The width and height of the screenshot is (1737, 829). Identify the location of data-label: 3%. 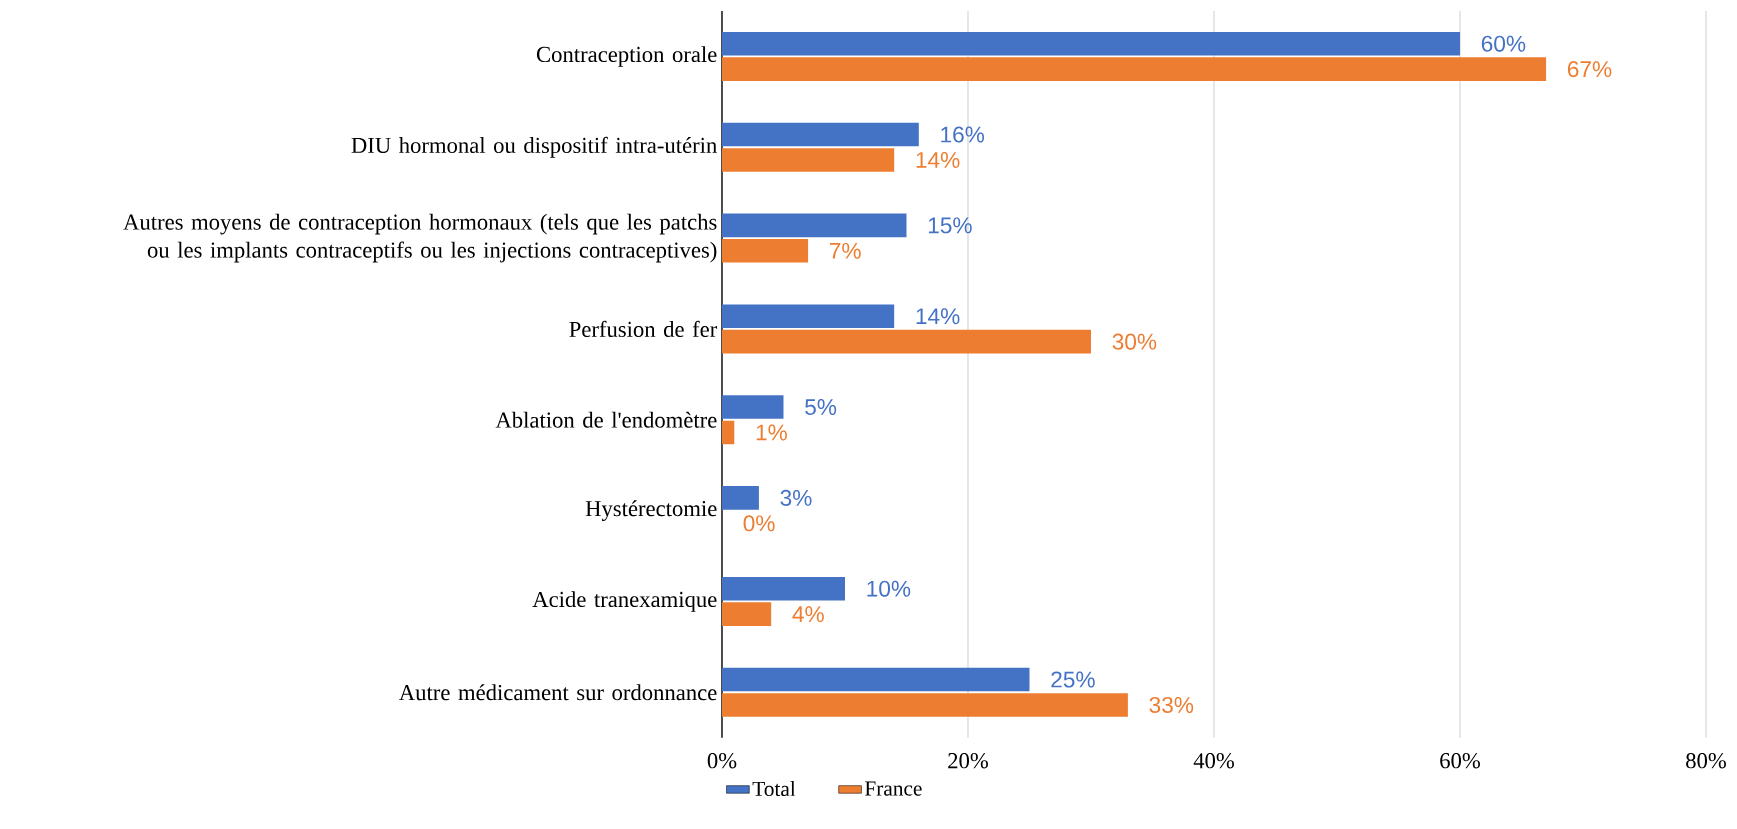
(796, 497).